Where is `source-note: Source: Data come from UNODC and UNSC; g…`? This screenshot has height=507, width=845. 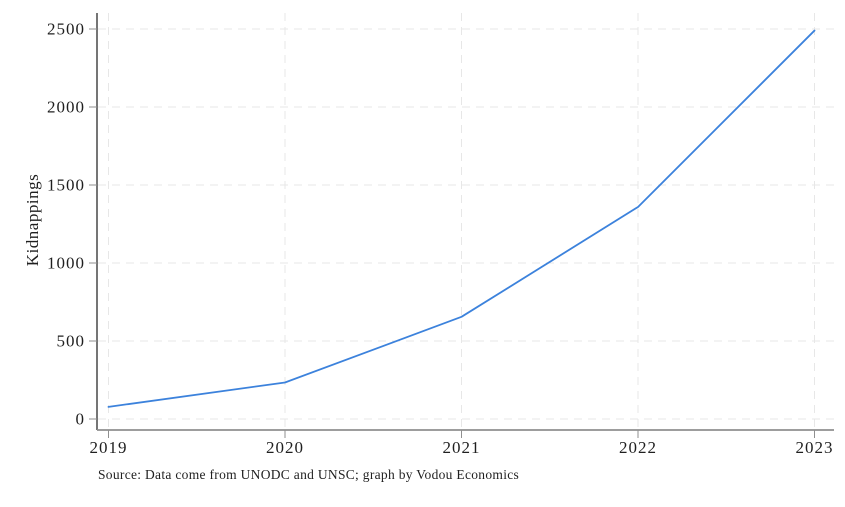 source-note: Source: Data come from UNODC and UNSC; g… is located at coordinates (309, 474).